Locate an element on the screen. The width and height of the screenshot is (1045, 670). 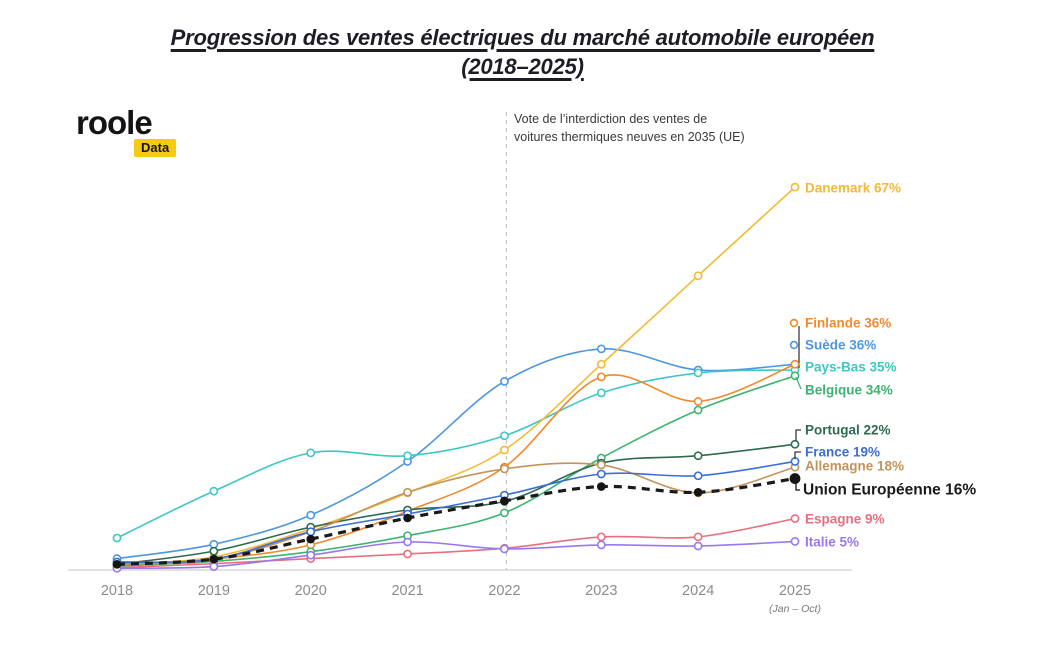
roole-logo-data-badge: Data is located at coordinates (155, 148).